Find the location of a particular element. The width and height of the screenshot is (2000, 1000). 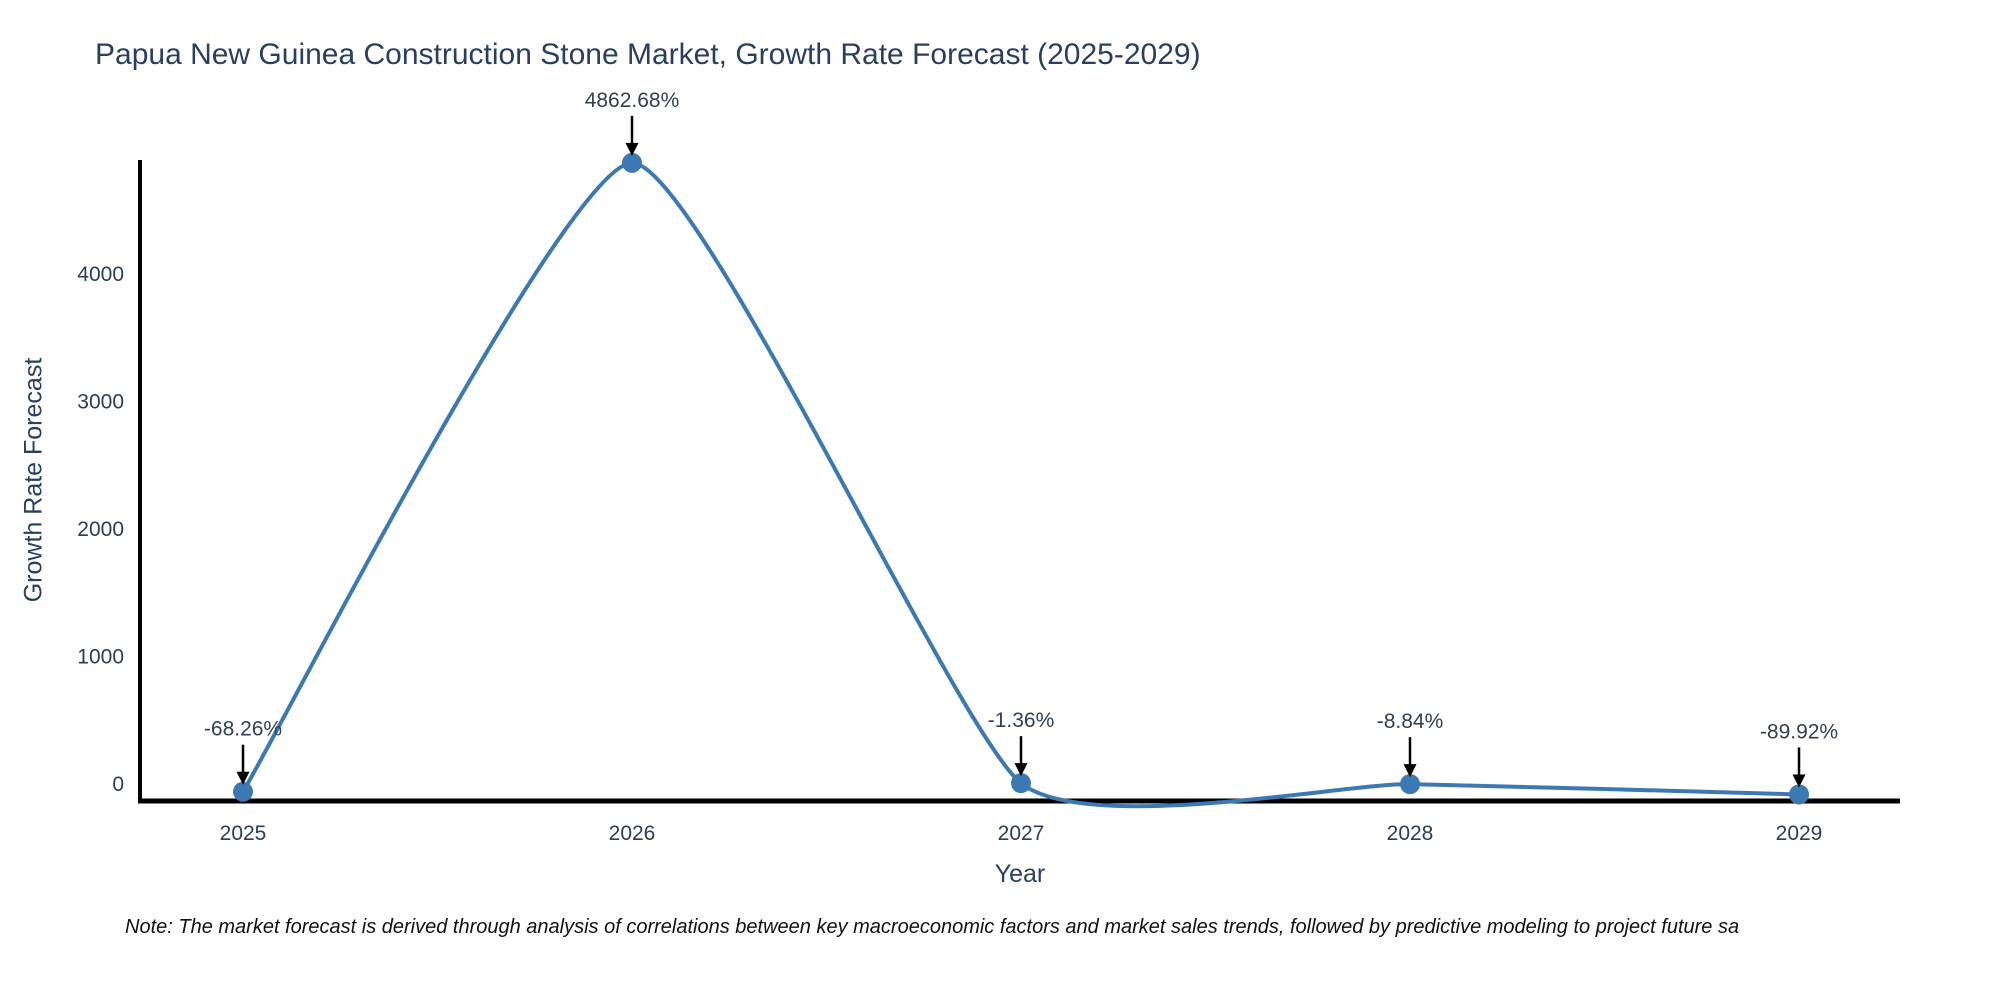

y-tick-label: 1000 is located at coordinates (100, 656).